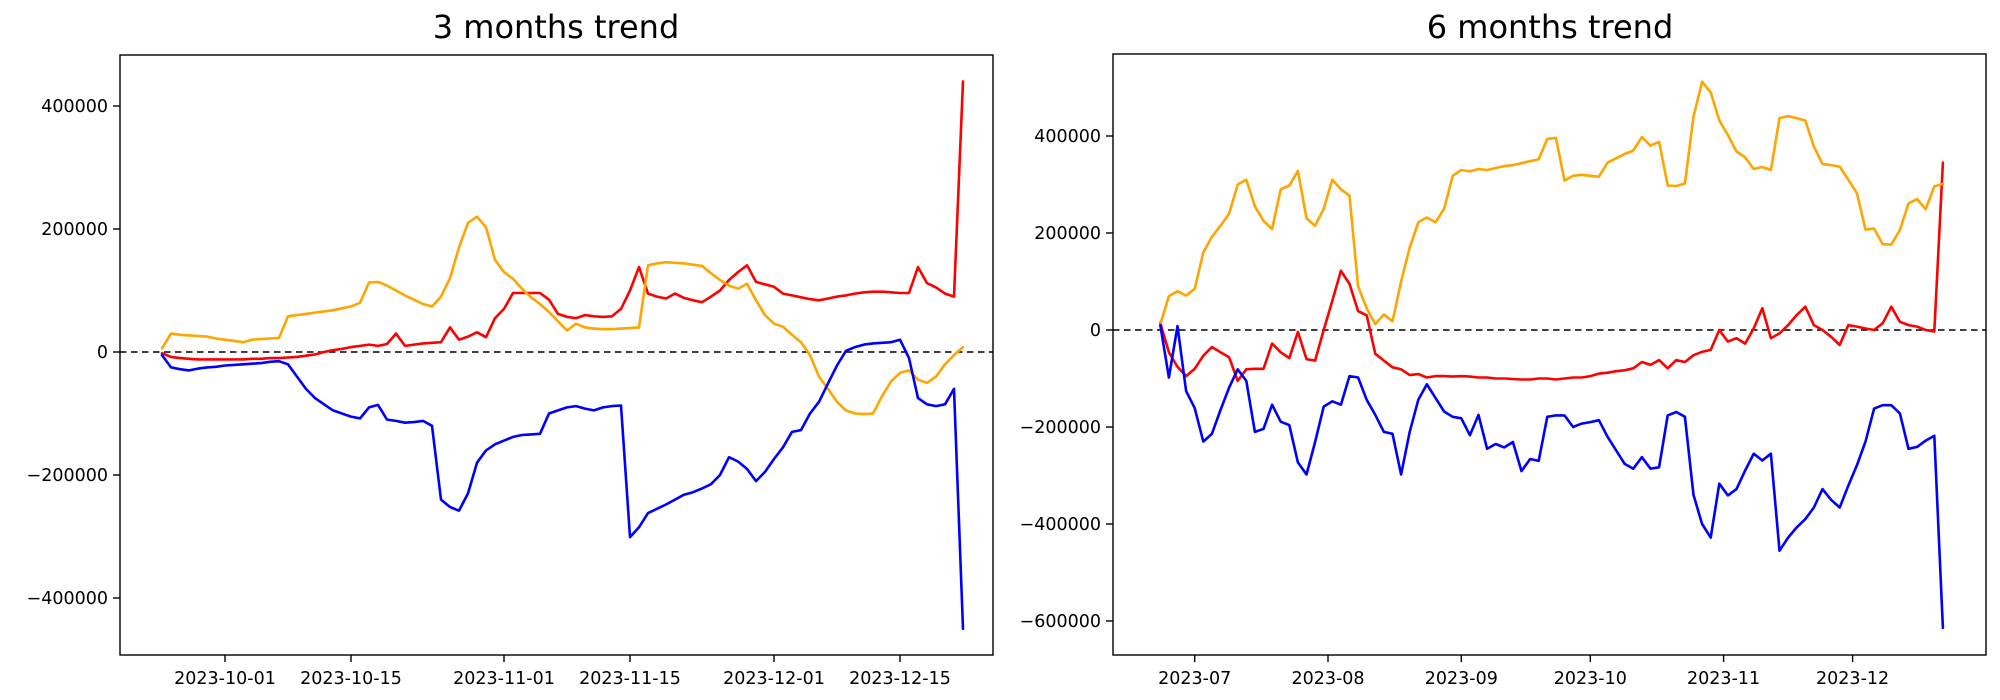 This screenshot has height=700, width=2000. What do you see at coordinates (1060, 622) in the screenshot?
I see `y-tick-label: −600000` at bounding box center [1060, 622].